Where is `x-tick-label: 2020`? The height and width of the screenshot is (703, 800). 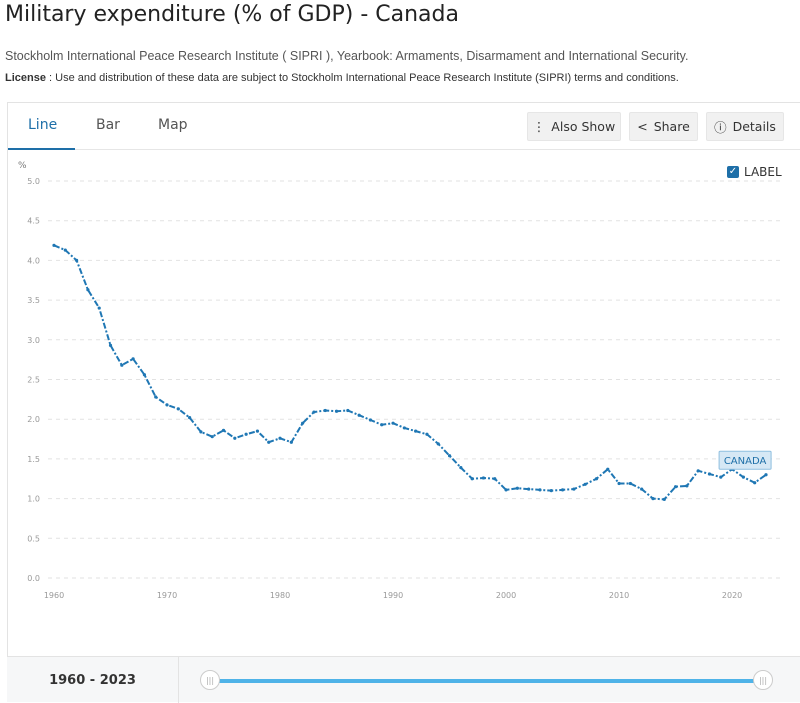 x-tick-label: 2020 is located at coordinates (732, 595).